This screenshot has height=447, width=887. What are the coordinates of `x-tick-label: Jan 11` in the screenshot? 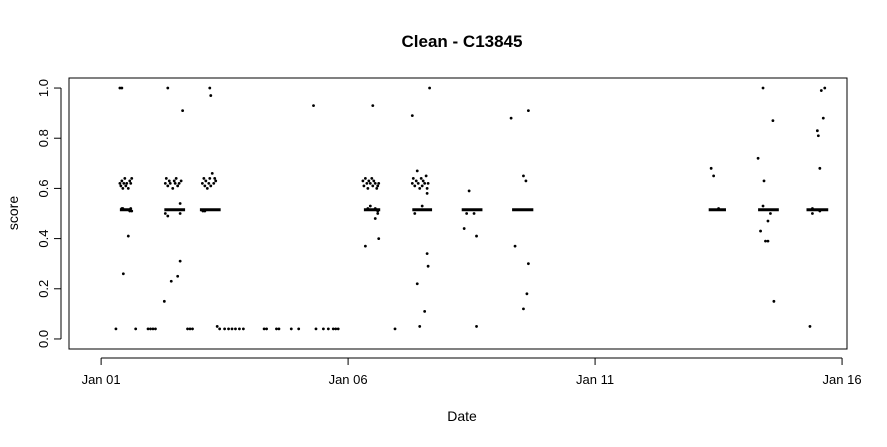 It's located at (595, 379).